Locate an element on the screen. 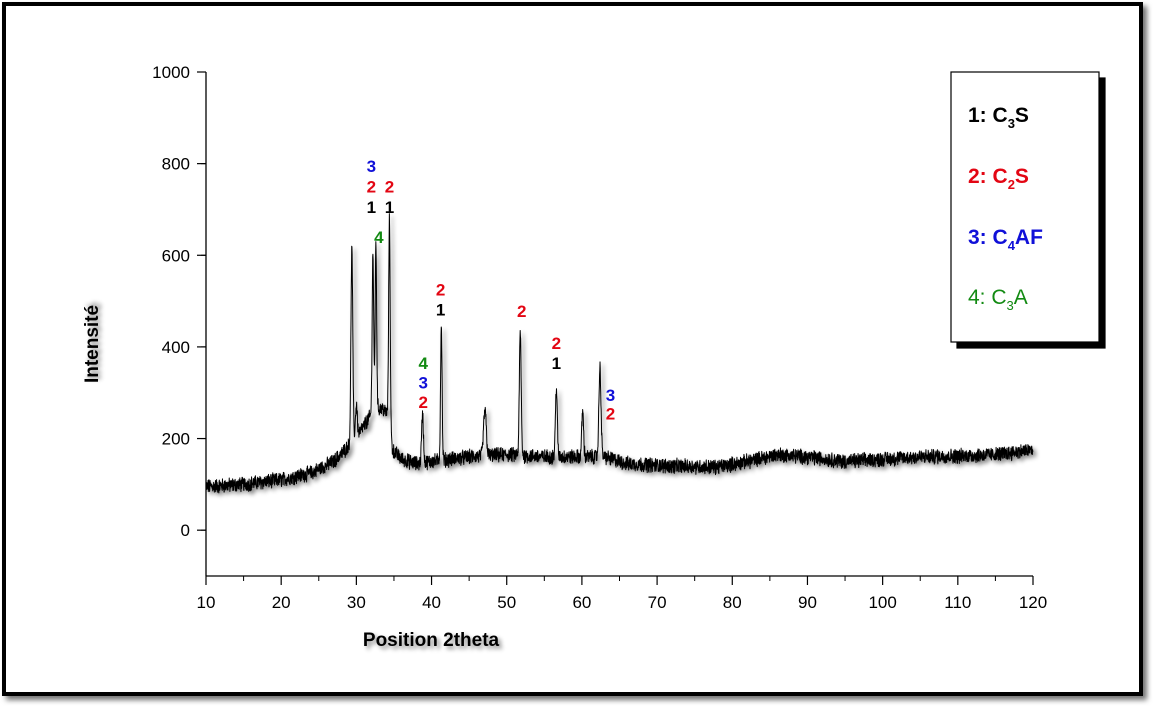  x-tick-label: 30 is located at coordinates (356, 602).